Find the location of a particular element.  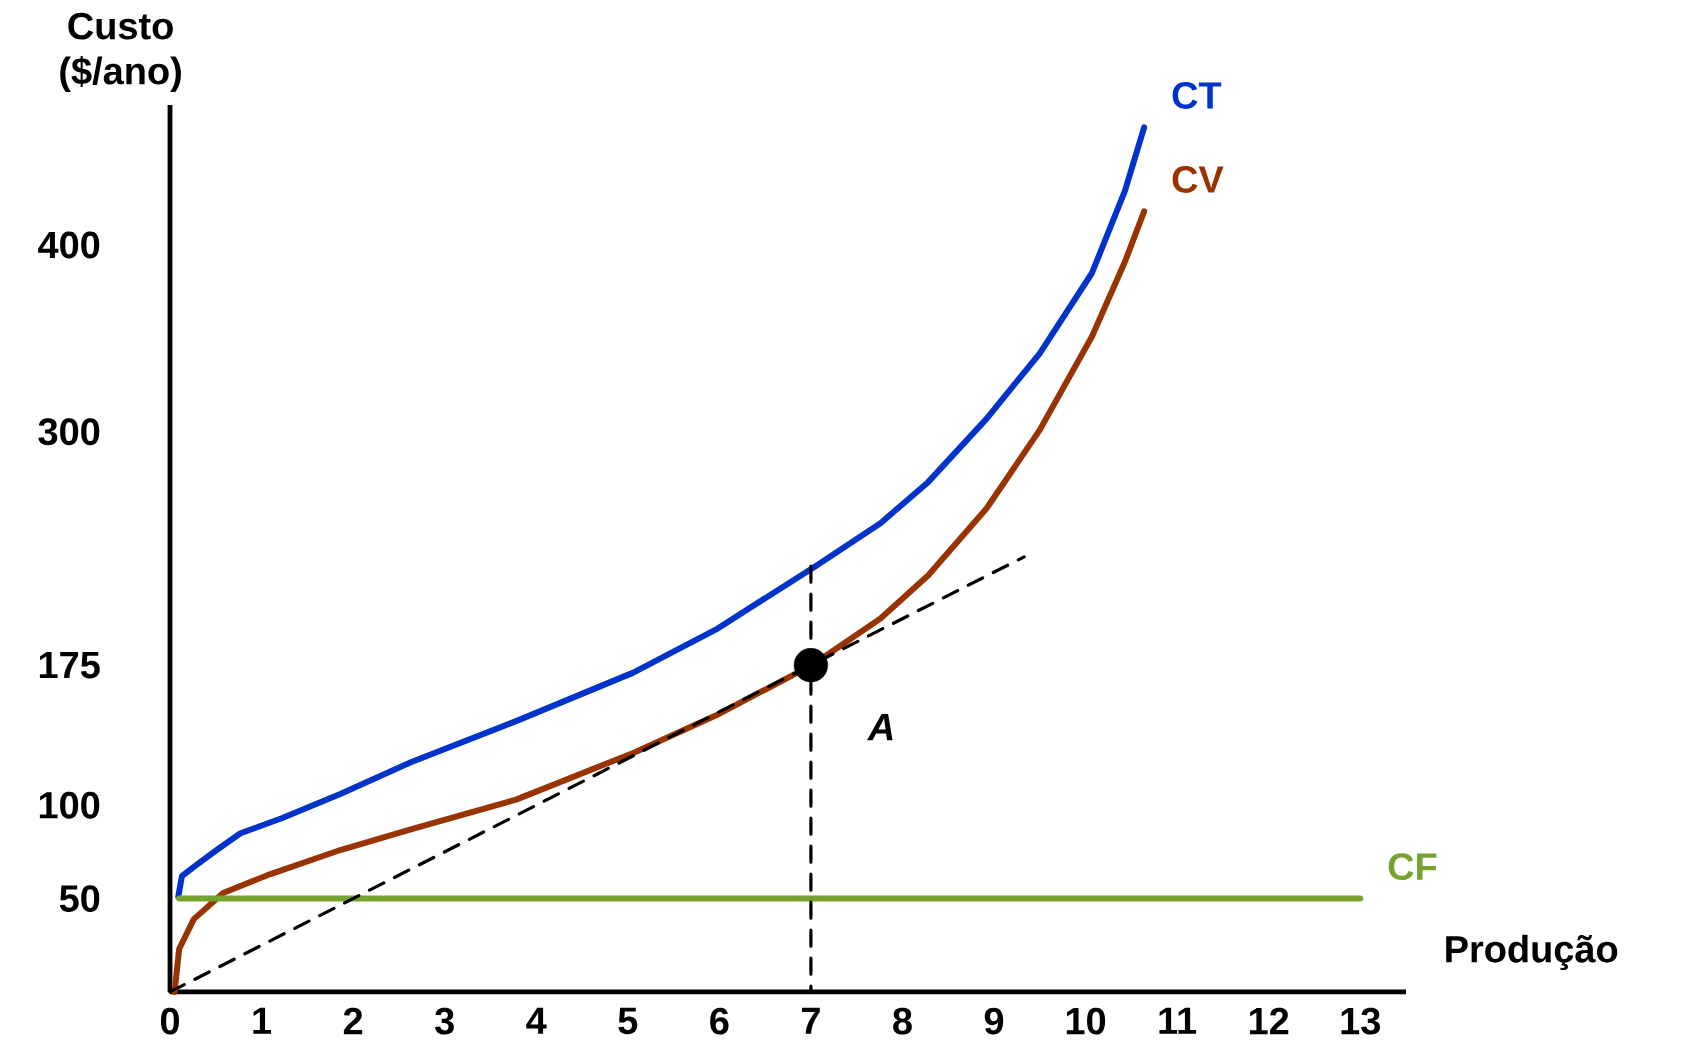

x-tick-label: 10 is located at coordinates (1086, 1021).